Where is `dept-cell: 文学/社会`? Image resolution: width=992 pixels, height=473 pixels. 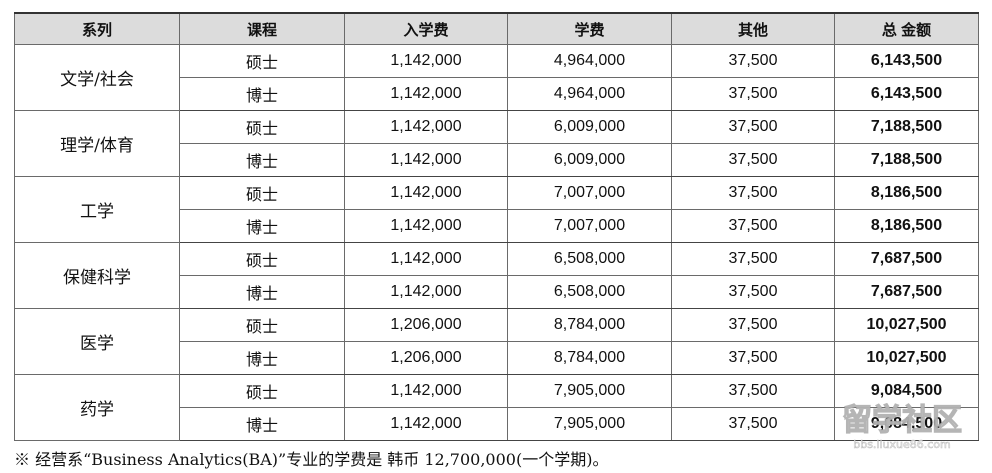 dept-cell: 文学/社会 is located at coordinates (97, 77).